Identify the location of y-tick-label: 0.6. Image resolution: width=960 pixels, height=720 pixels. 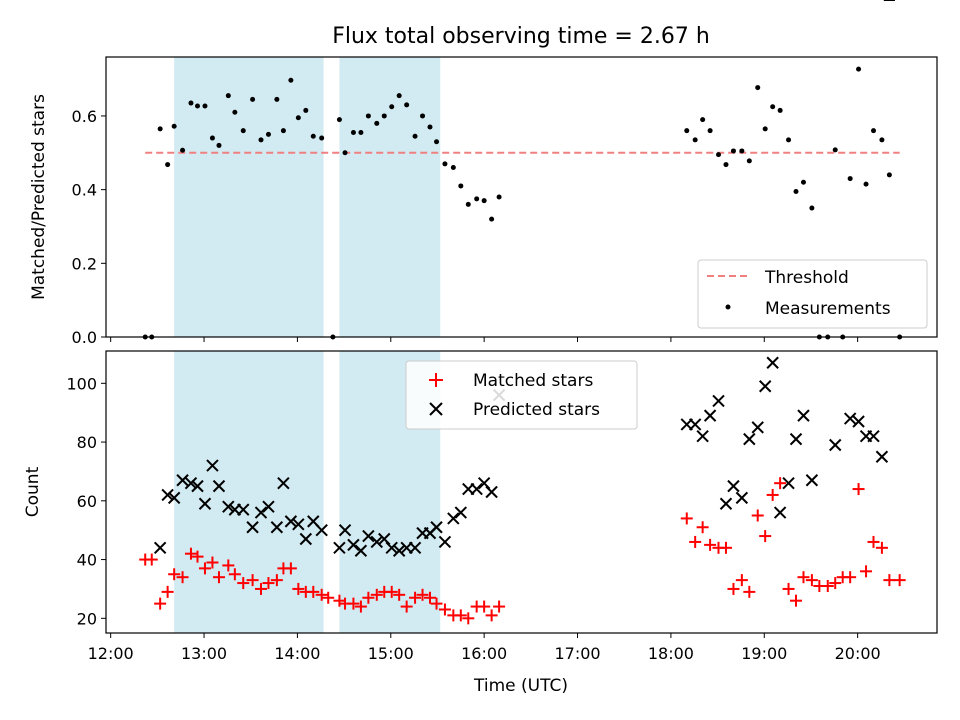
(84, 116).